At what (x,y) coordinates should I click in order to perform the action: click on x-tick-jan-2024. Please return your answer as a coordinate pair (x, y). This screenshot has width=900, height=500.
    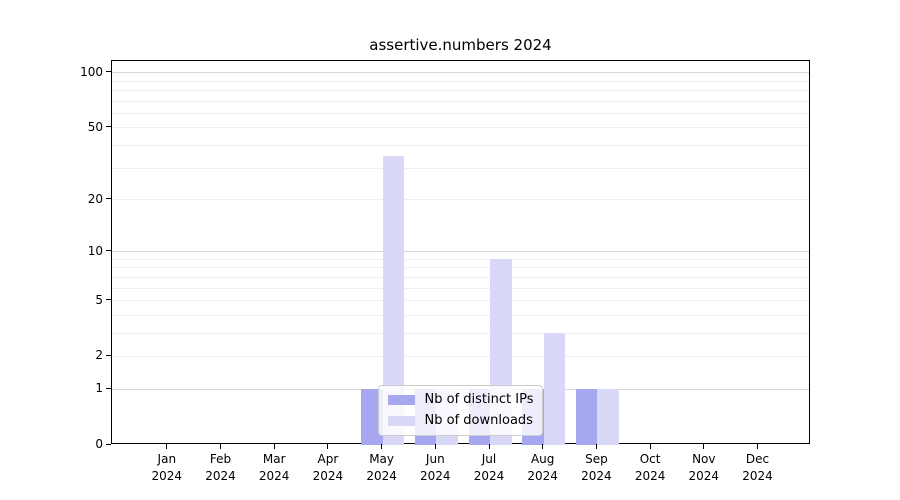
    Looking at the image, I should click on (167, 446).